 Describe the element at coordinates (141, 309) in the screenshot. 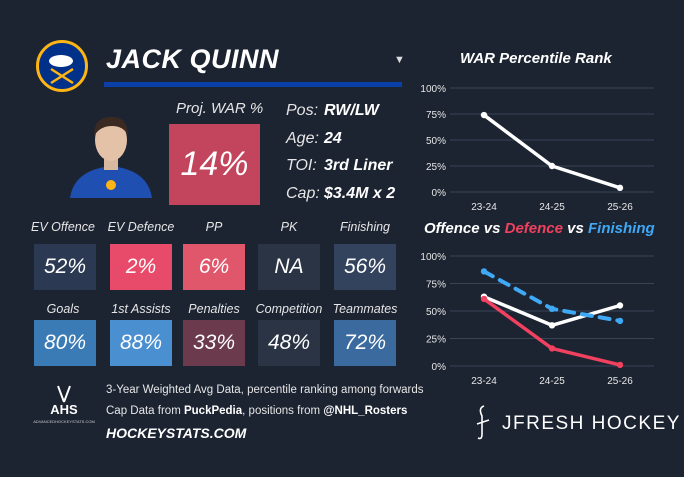

I see `tile-label-1st-assists: 1st Assists` at that location.